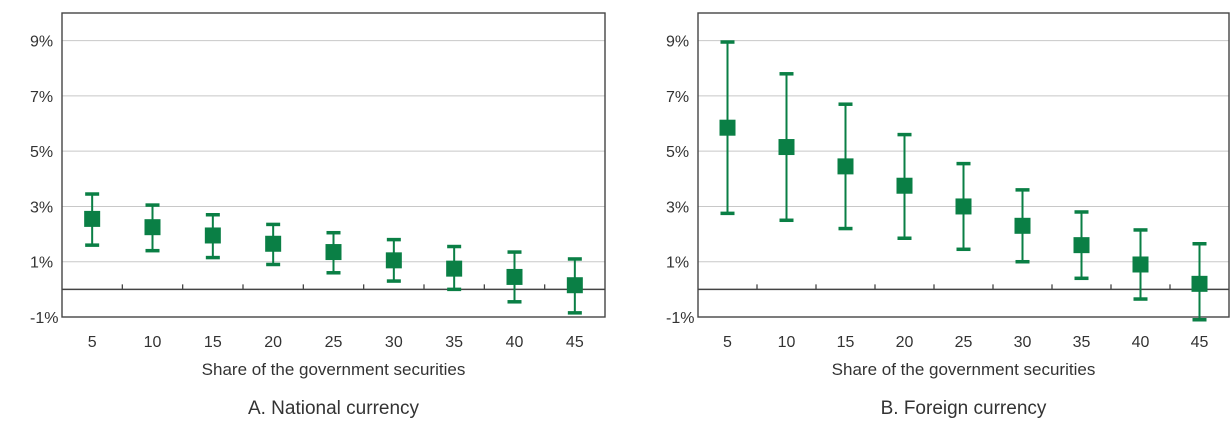  What do you see at coordinates (515, 342) in the screenshot?
I see `panel-a-xtick-label: 40` at bounding box center [515, 342].